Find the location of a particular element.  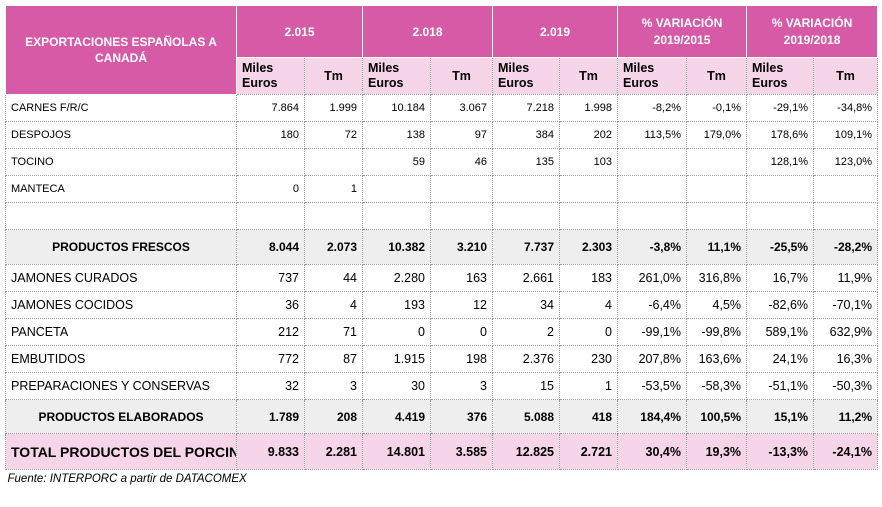

cell-value: 19,3% is located at coordinates (716, 451).